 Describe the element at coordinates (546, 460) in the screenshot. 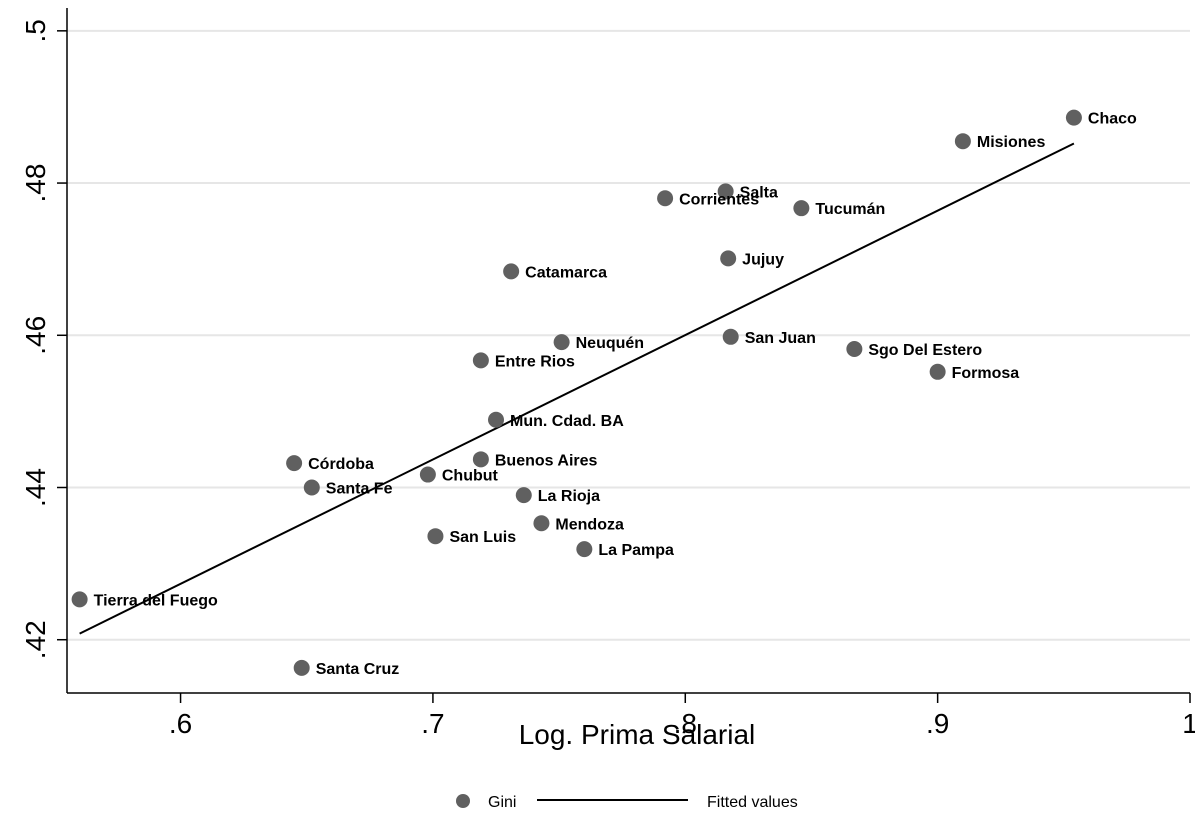

I see `point-label-buenos-aires: Buenos Aires` at that location.